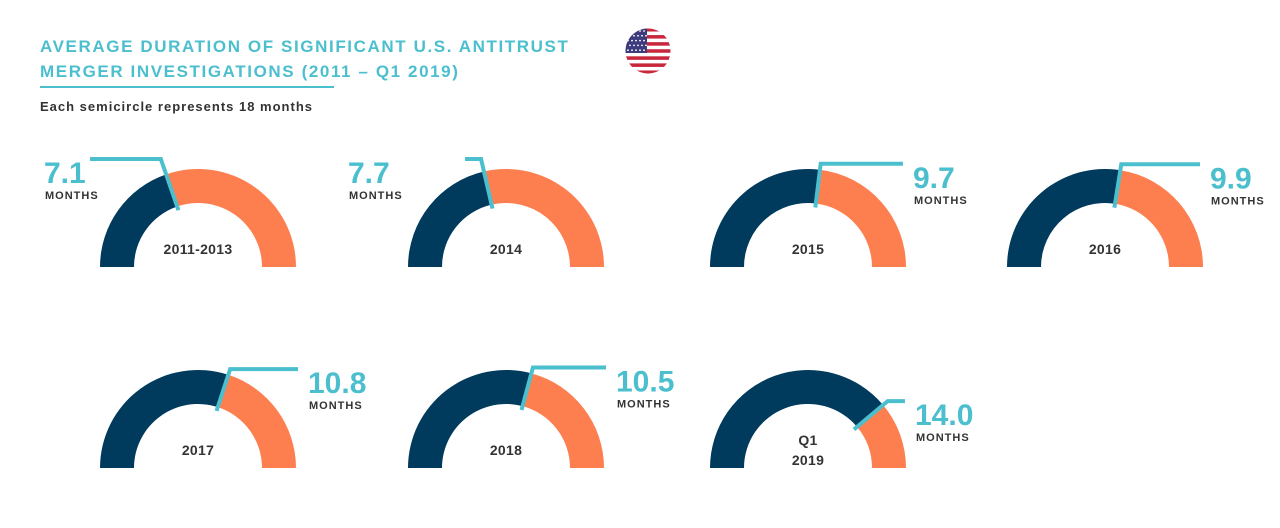  Describe the element at coordinates (177, 106) in the screenshot. I see `chart-subtitle: Each semicircle represents 18 months` at that location.